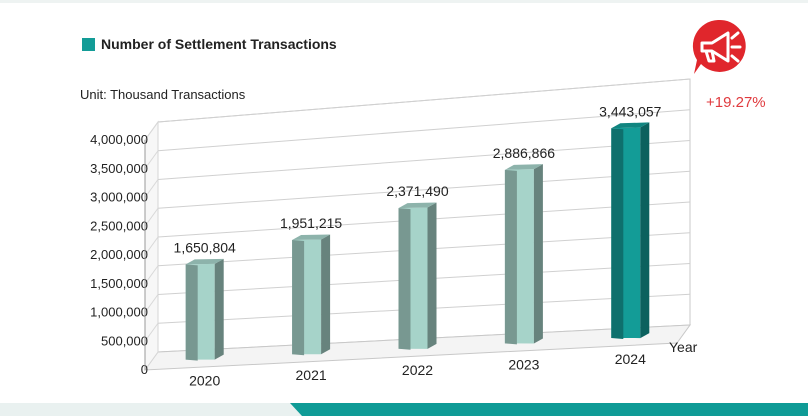 This screenshot has height=416, width=808. I want to click on y-tick-label: 2,000,000, so click(119, 254).